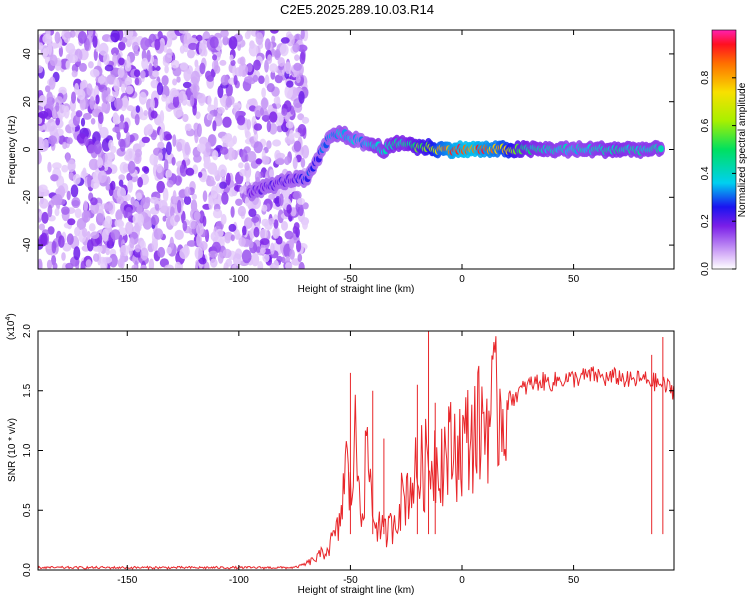  Describe the element at coordinates (27, 510) in the screenshot. I see `y-tick-label: 0.5` at that location.